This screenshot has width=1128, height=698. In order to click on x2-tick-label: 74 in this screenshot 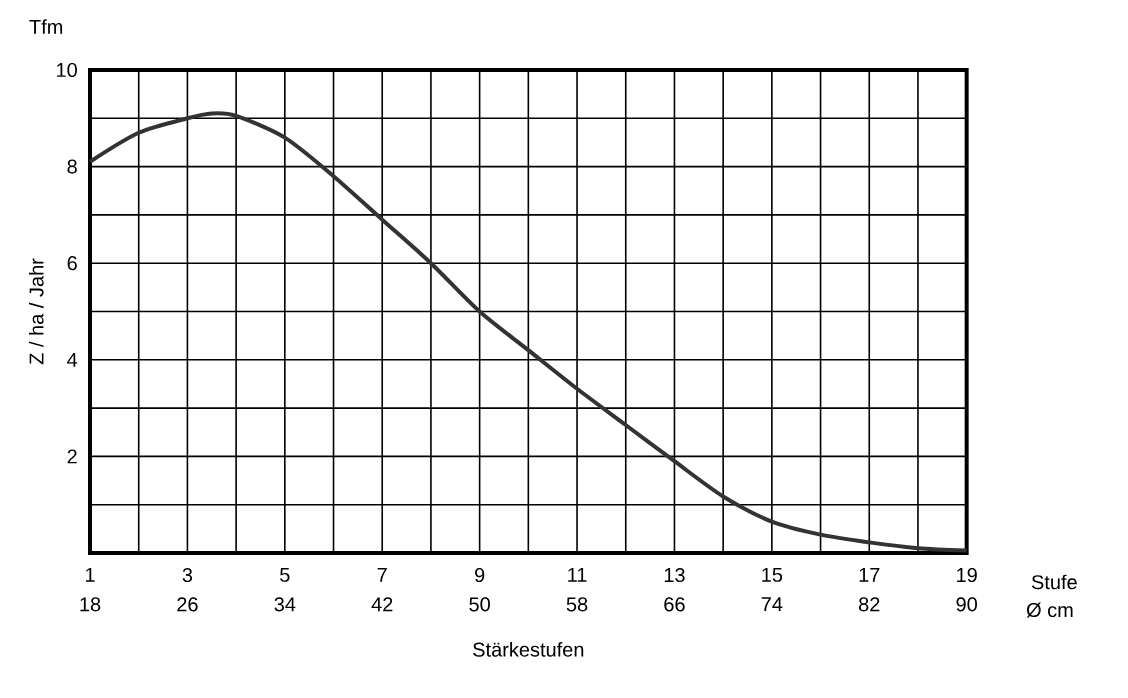, I will do `click(772, 604)`.